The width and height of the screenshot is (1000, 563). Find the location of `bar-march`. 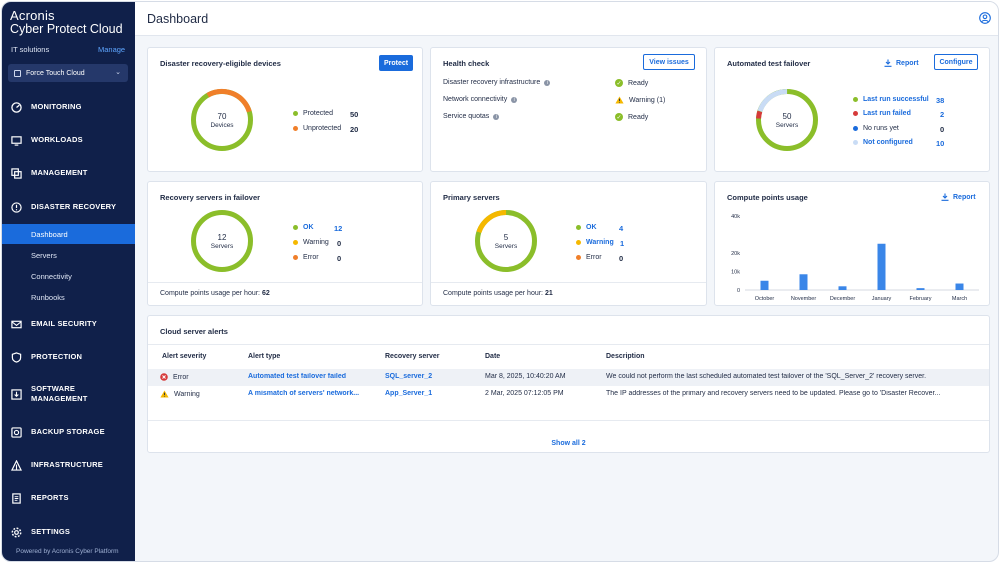

bar-march is located at coordinates (959, 286).